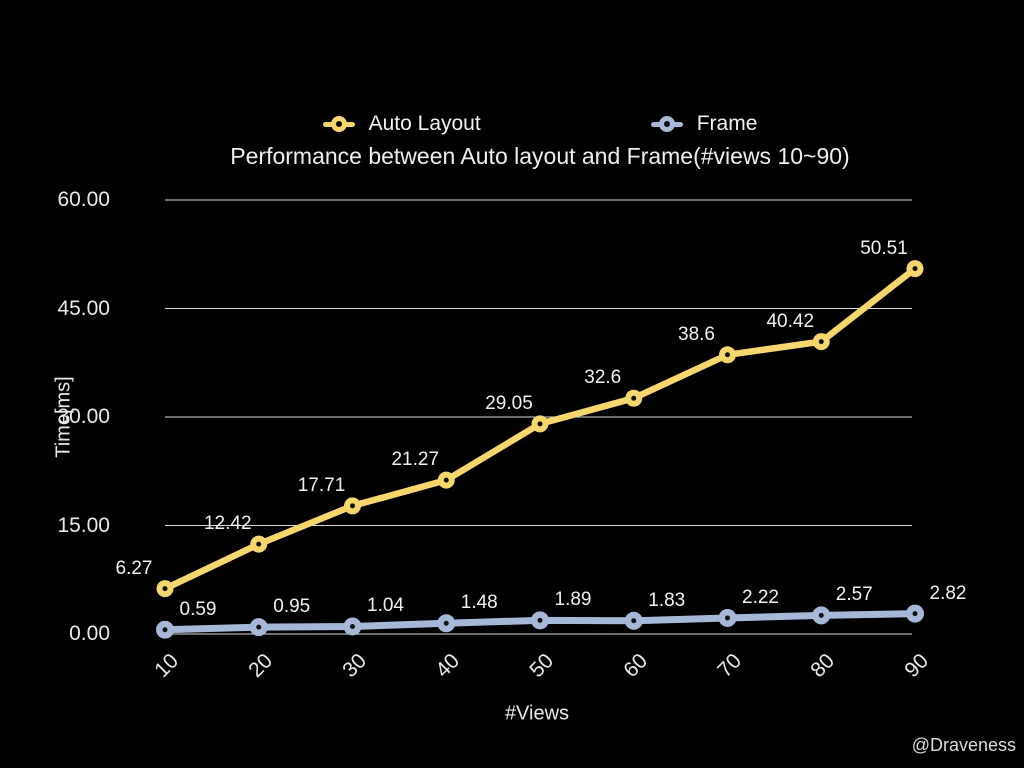  I want to click on frame-series-marker-icon, so click(666, 124).